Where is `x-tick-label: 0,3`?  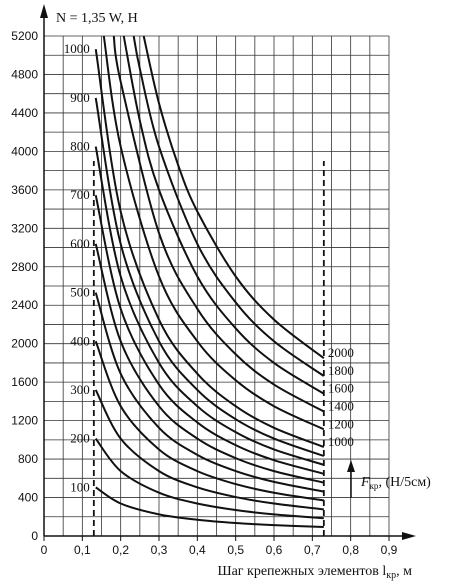 x-tick-label: 0,3 is located at coordinates (159, 550).